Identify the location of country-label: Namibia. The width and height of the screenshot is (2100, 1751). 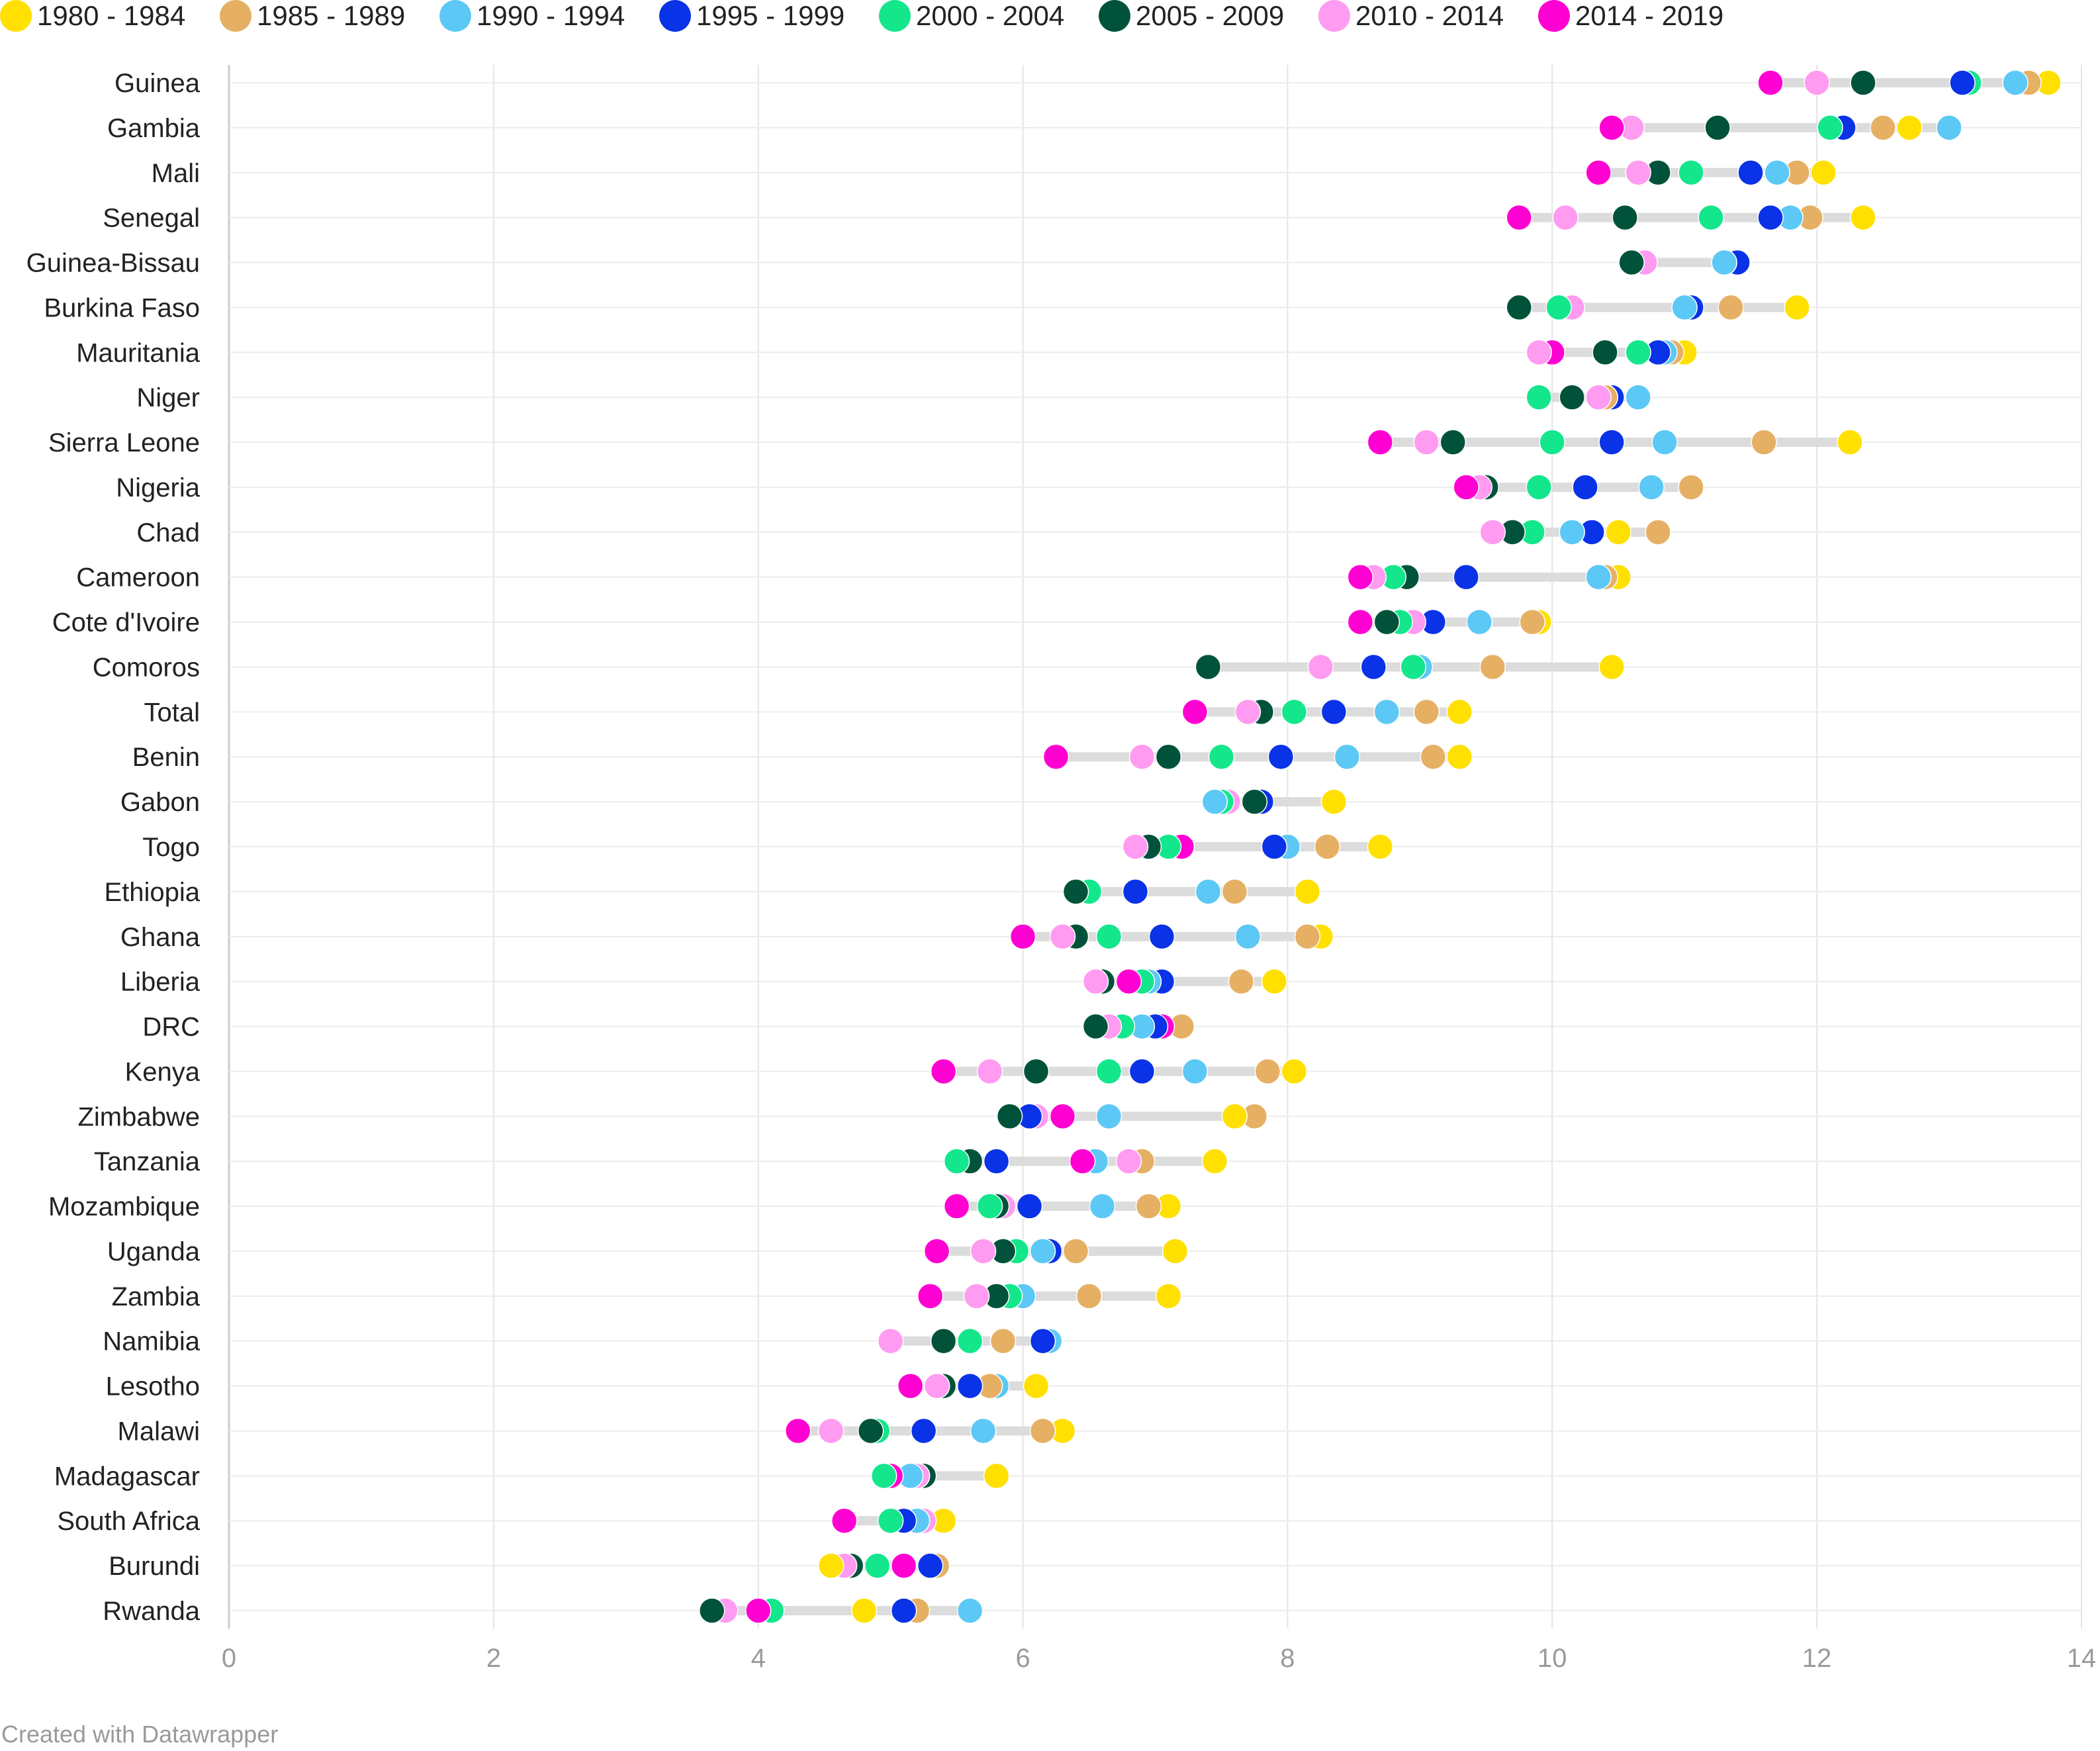
(151, 1341).